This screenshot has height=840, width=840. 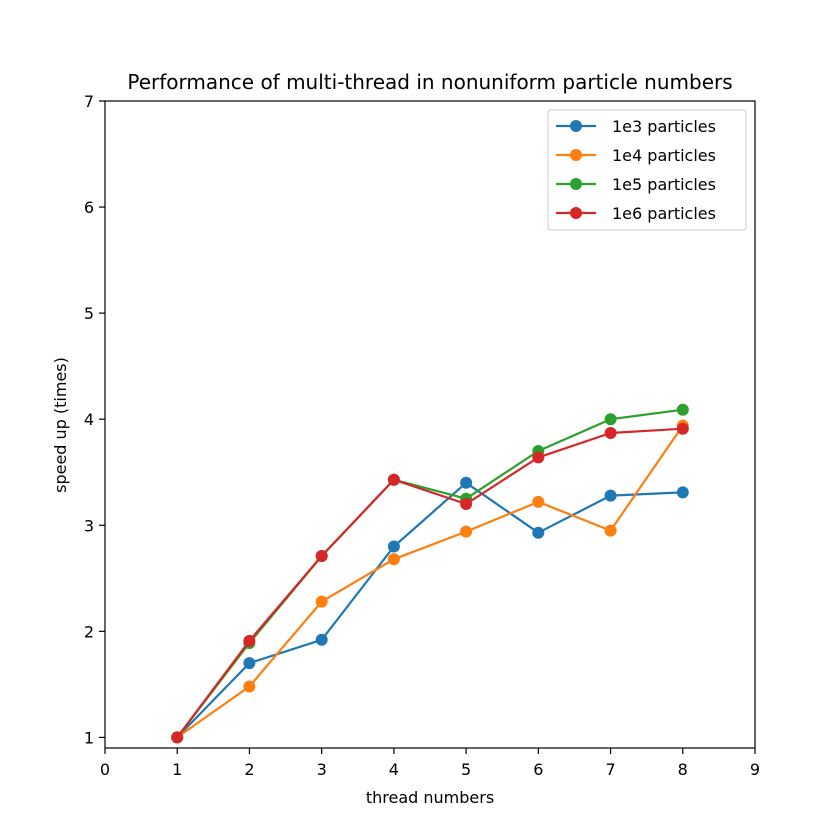 What do you see at coordinates (89, 419) in the screenshot?
I see `y-tick-label: 4` at bounding box center [89, 419].